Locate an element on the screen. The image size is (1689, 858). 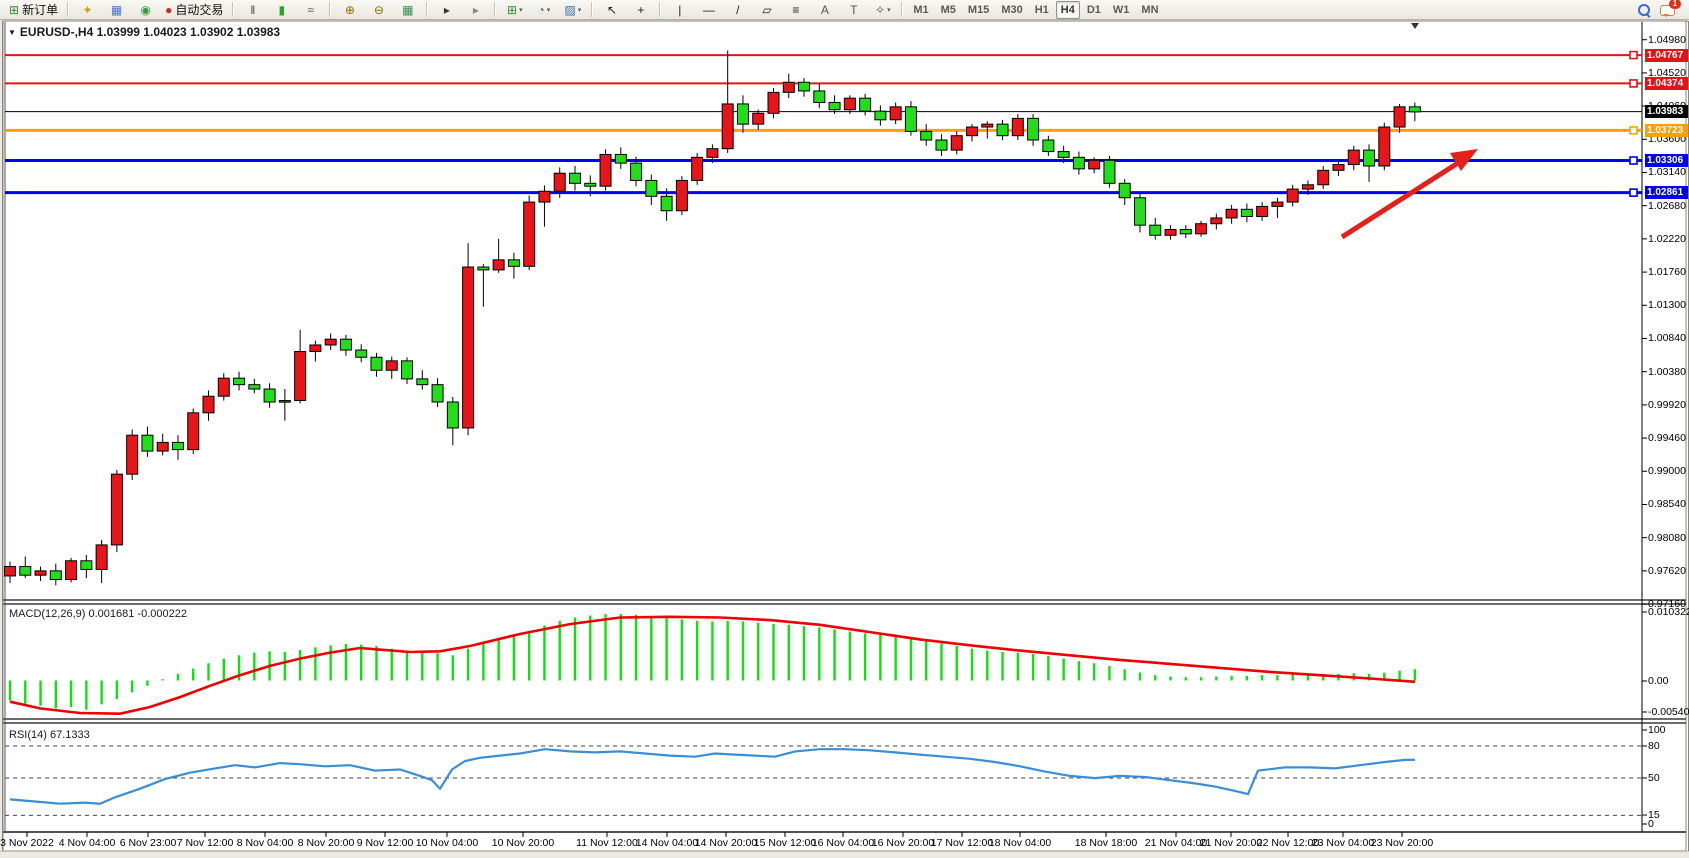
zoom-in-button: ⊕ is located at coordinates (349, 9).